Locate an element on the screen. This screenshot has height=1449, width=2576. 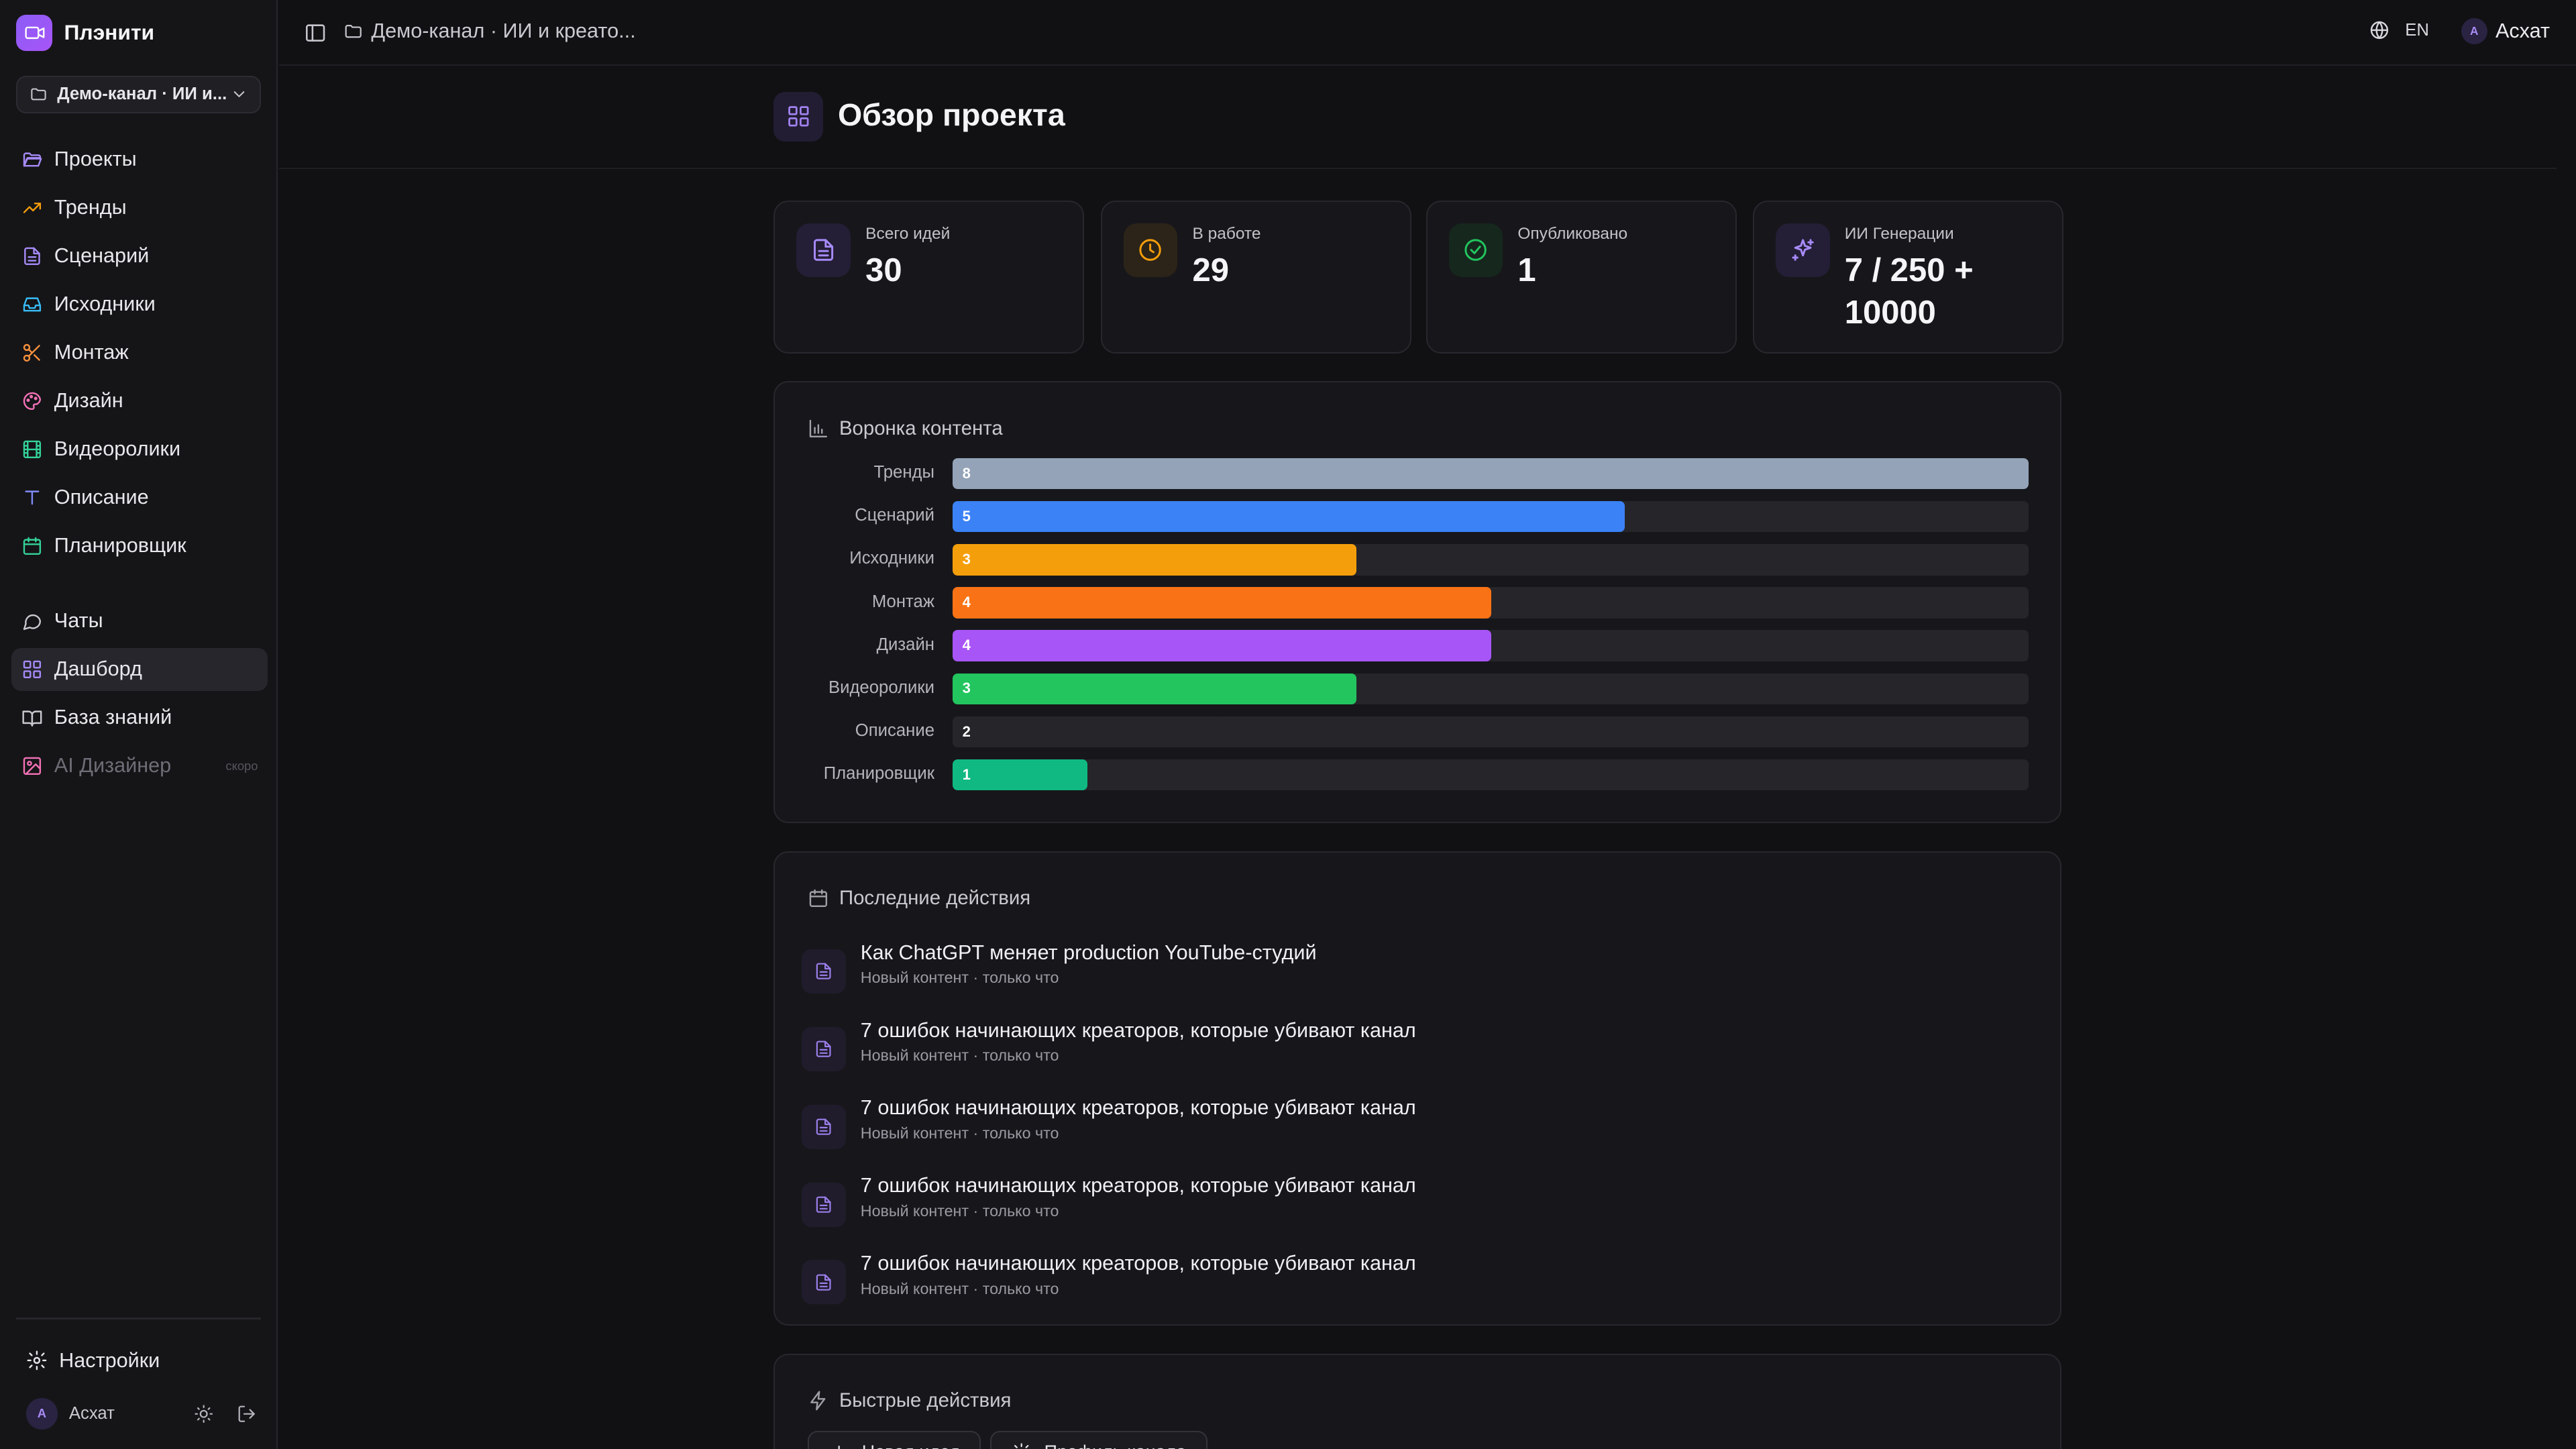
sidebar-item-label: Монтаж is located at coordinates (91, 352).